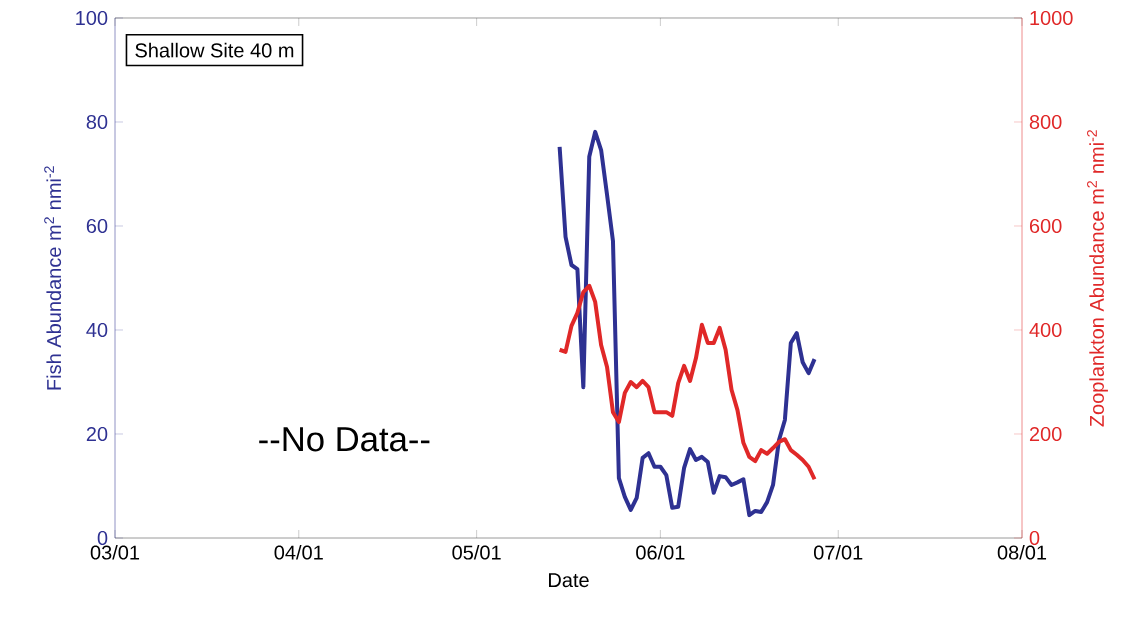  I want to click on y2-tick-label: 600, so click(1045, 226).